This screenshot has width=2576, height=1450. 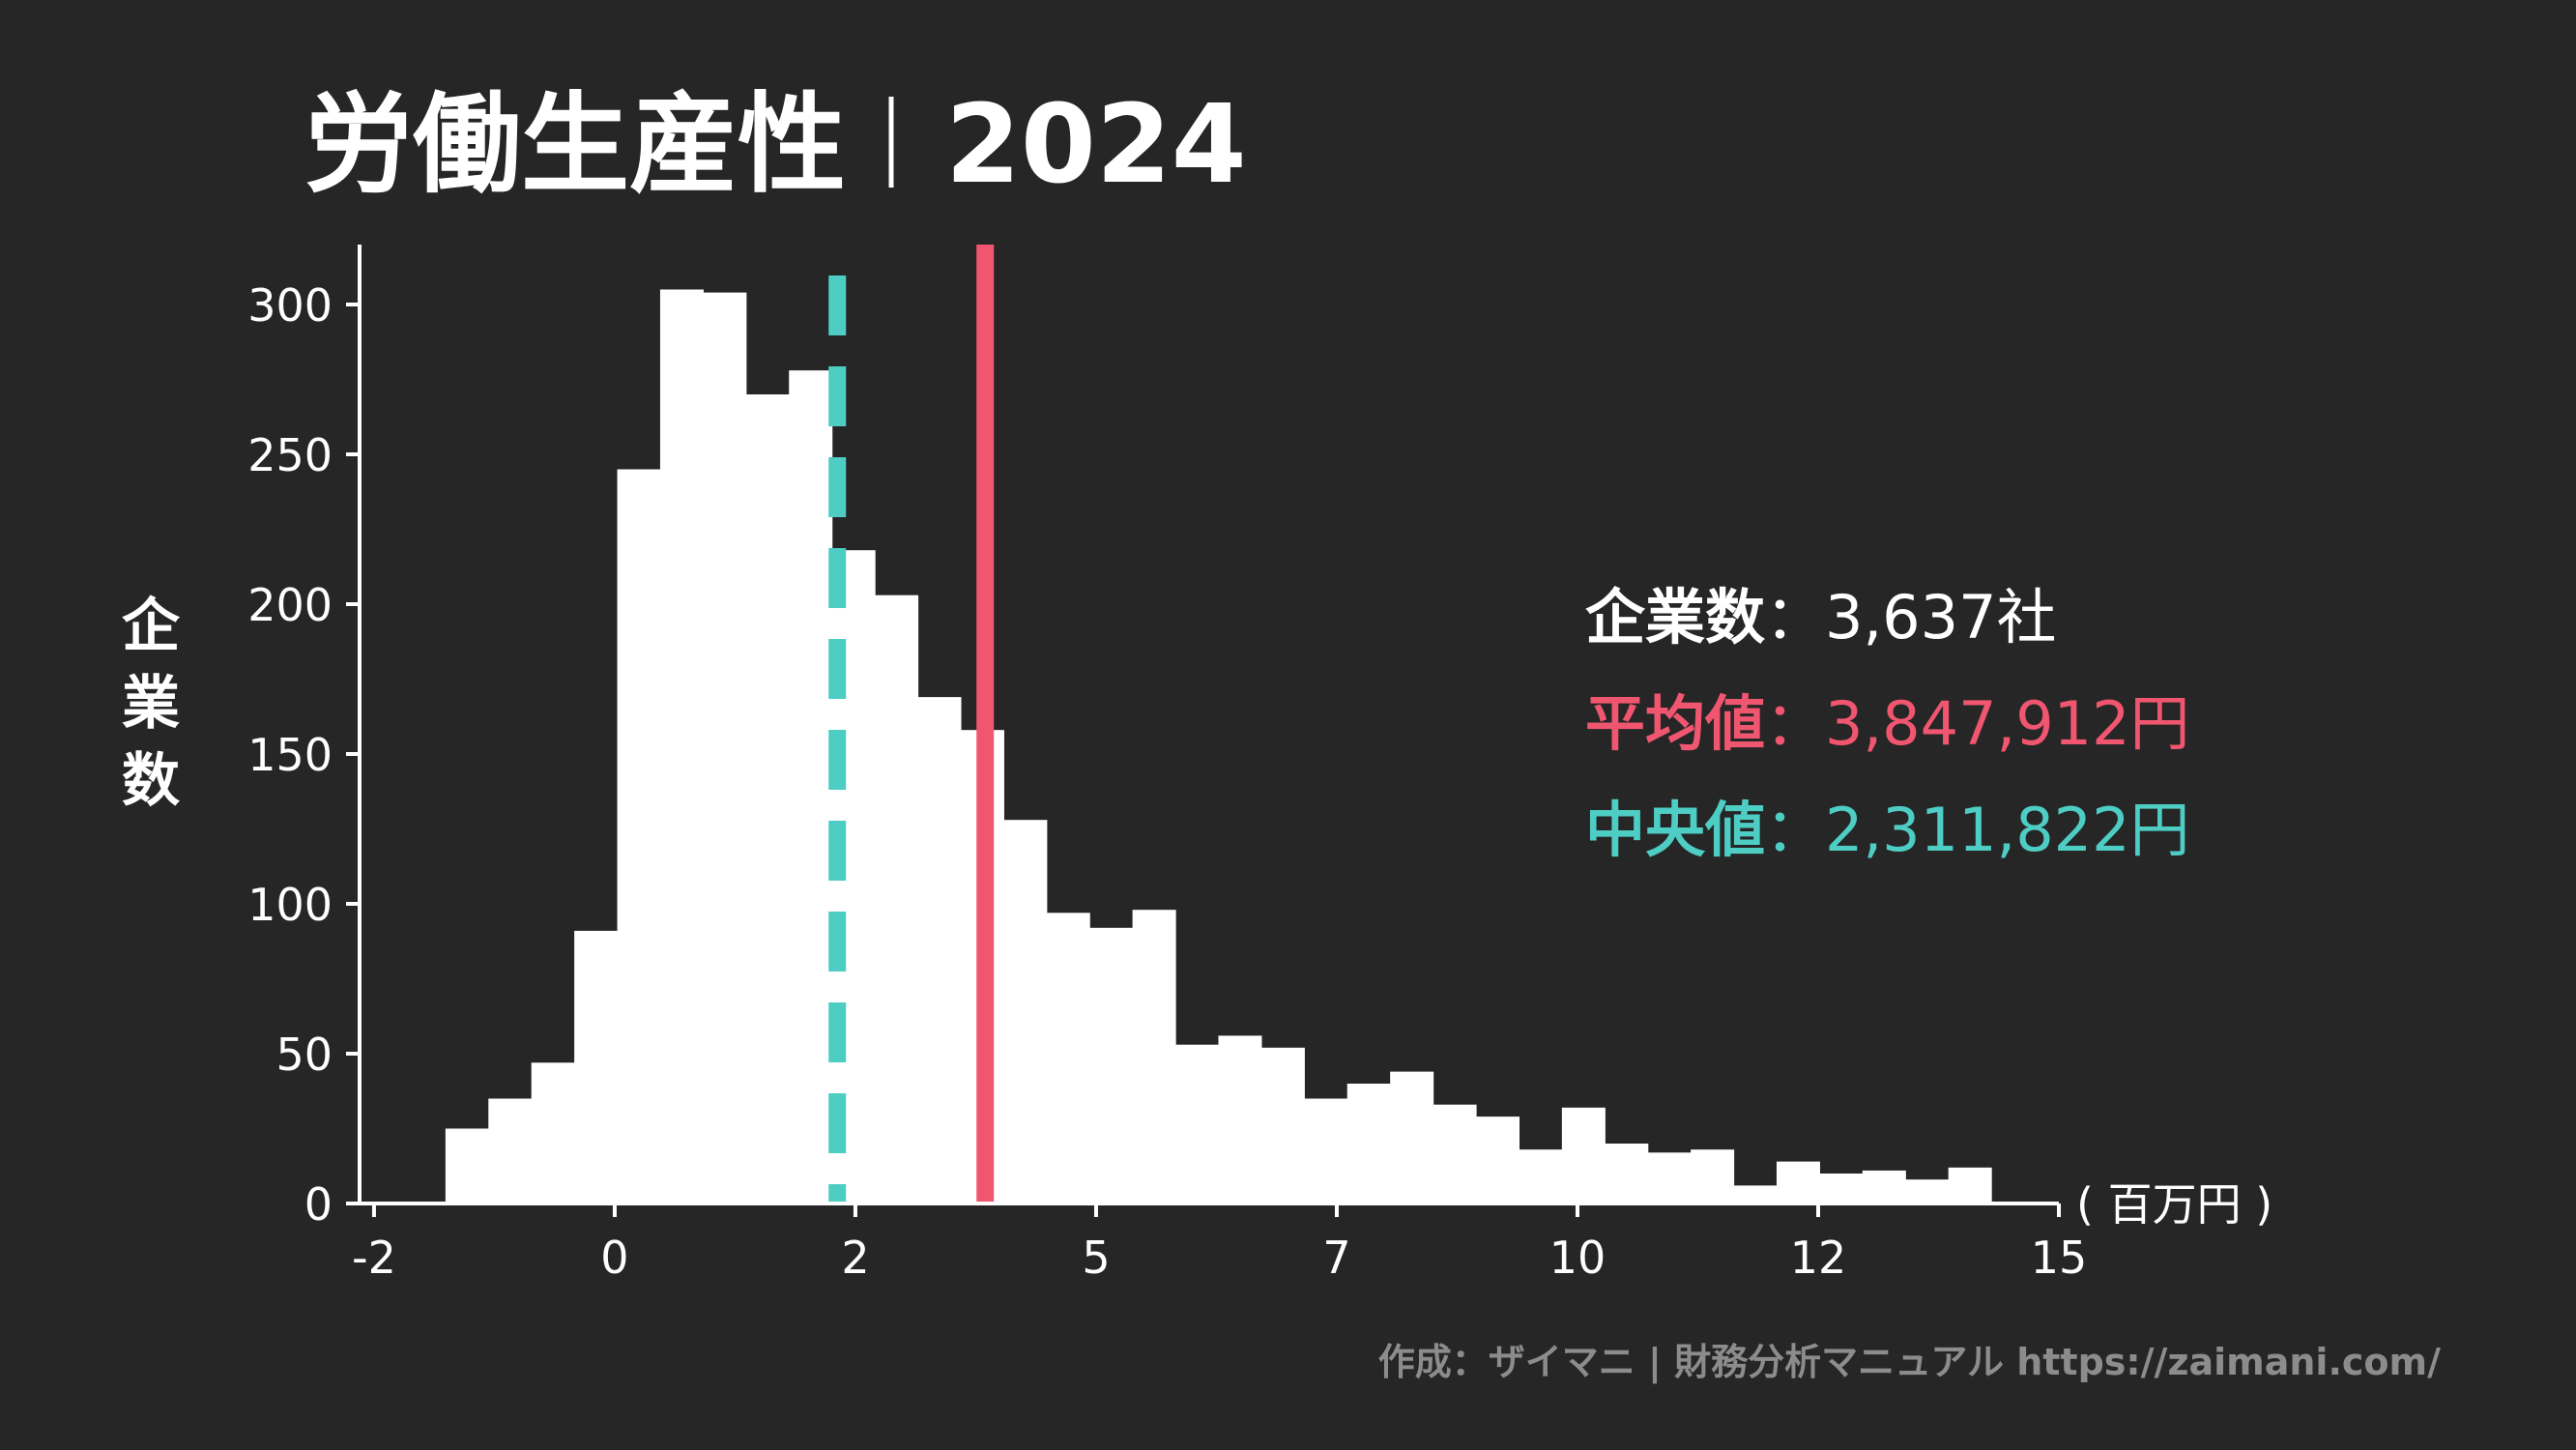 What do you see at coordinates (1219, 1244) in the screenshot?
I see `x-ticks: -2 0 2 5 7 10 12 15` at bounding box center [1219, 1244].